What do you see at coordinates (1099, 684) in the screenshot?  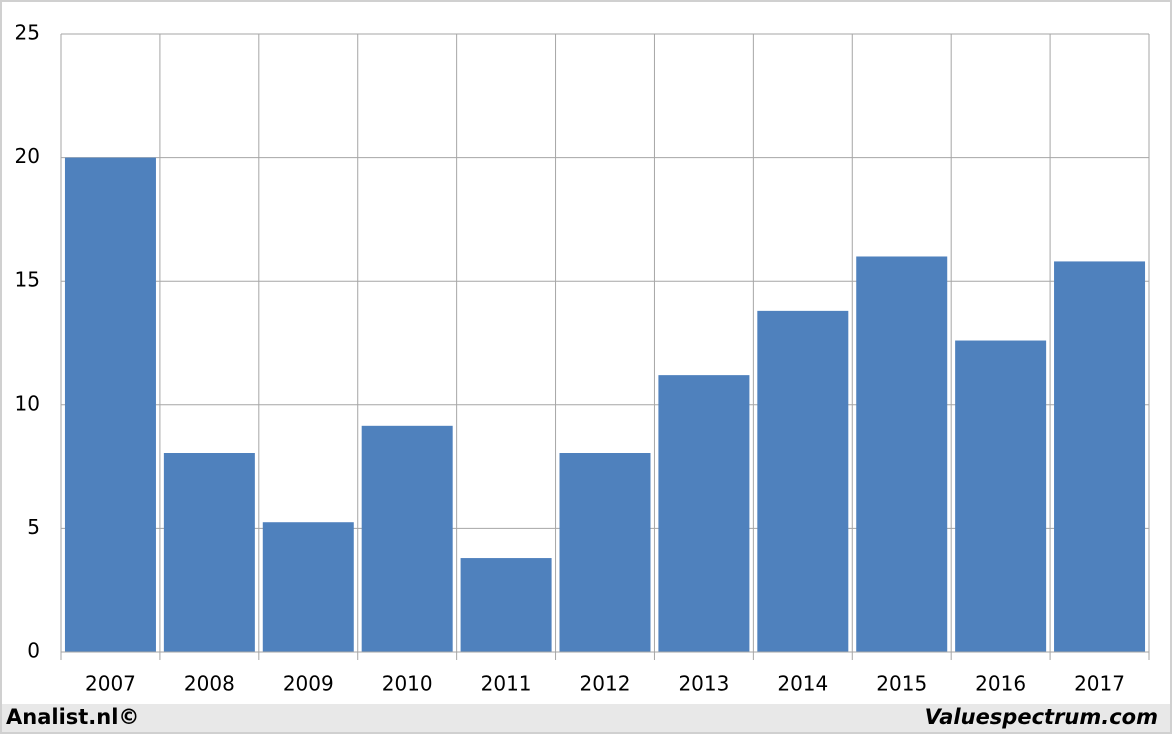 I see `x-tick-label: 2017` at bounding box center [1099, 684].